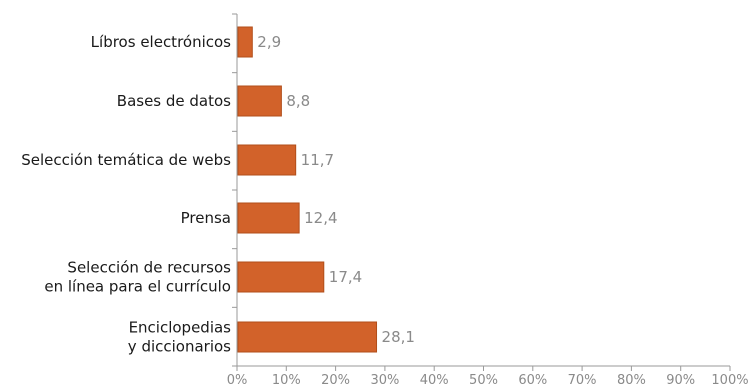 This screenshot has width=753, height=387. I want to click on x-tick-label-2: 20%, so click(335, 380).